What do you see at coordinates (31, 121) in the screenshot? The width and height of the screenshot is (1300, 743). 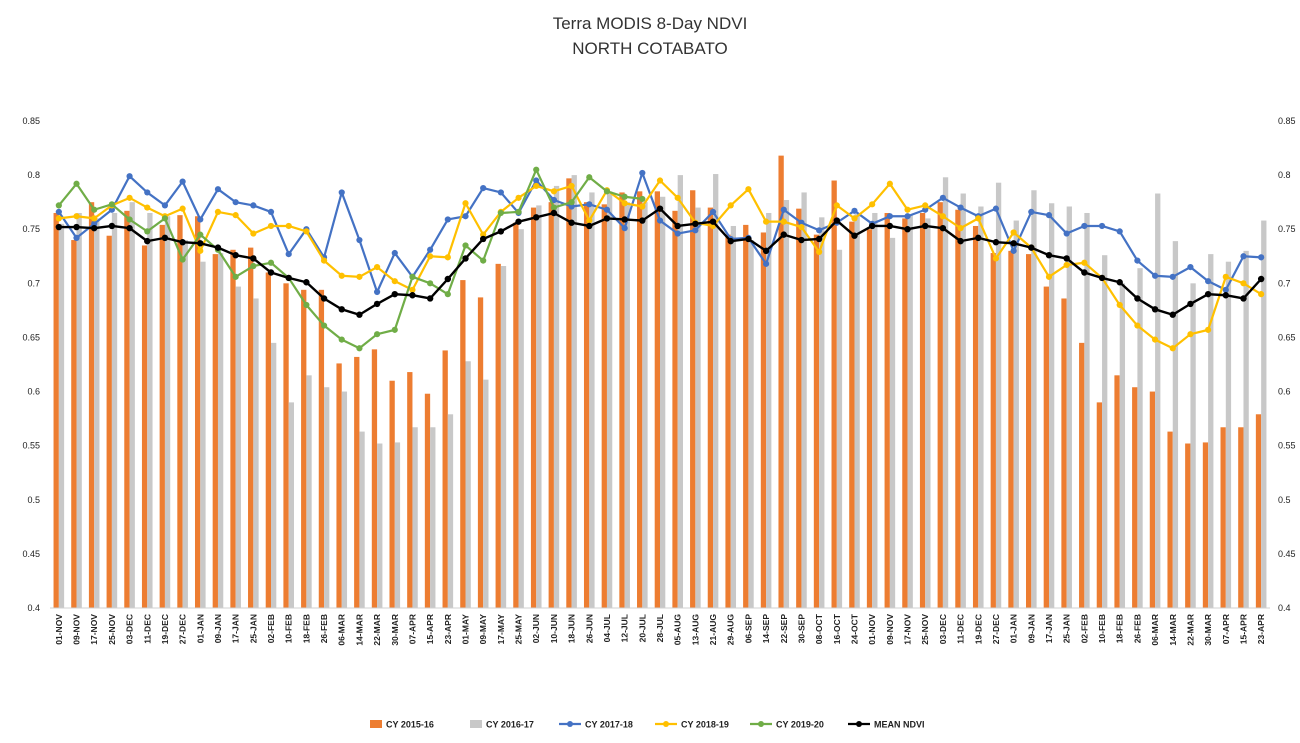 I see `y-tick-label-left: 0.85` at bounding box center [31, 121].